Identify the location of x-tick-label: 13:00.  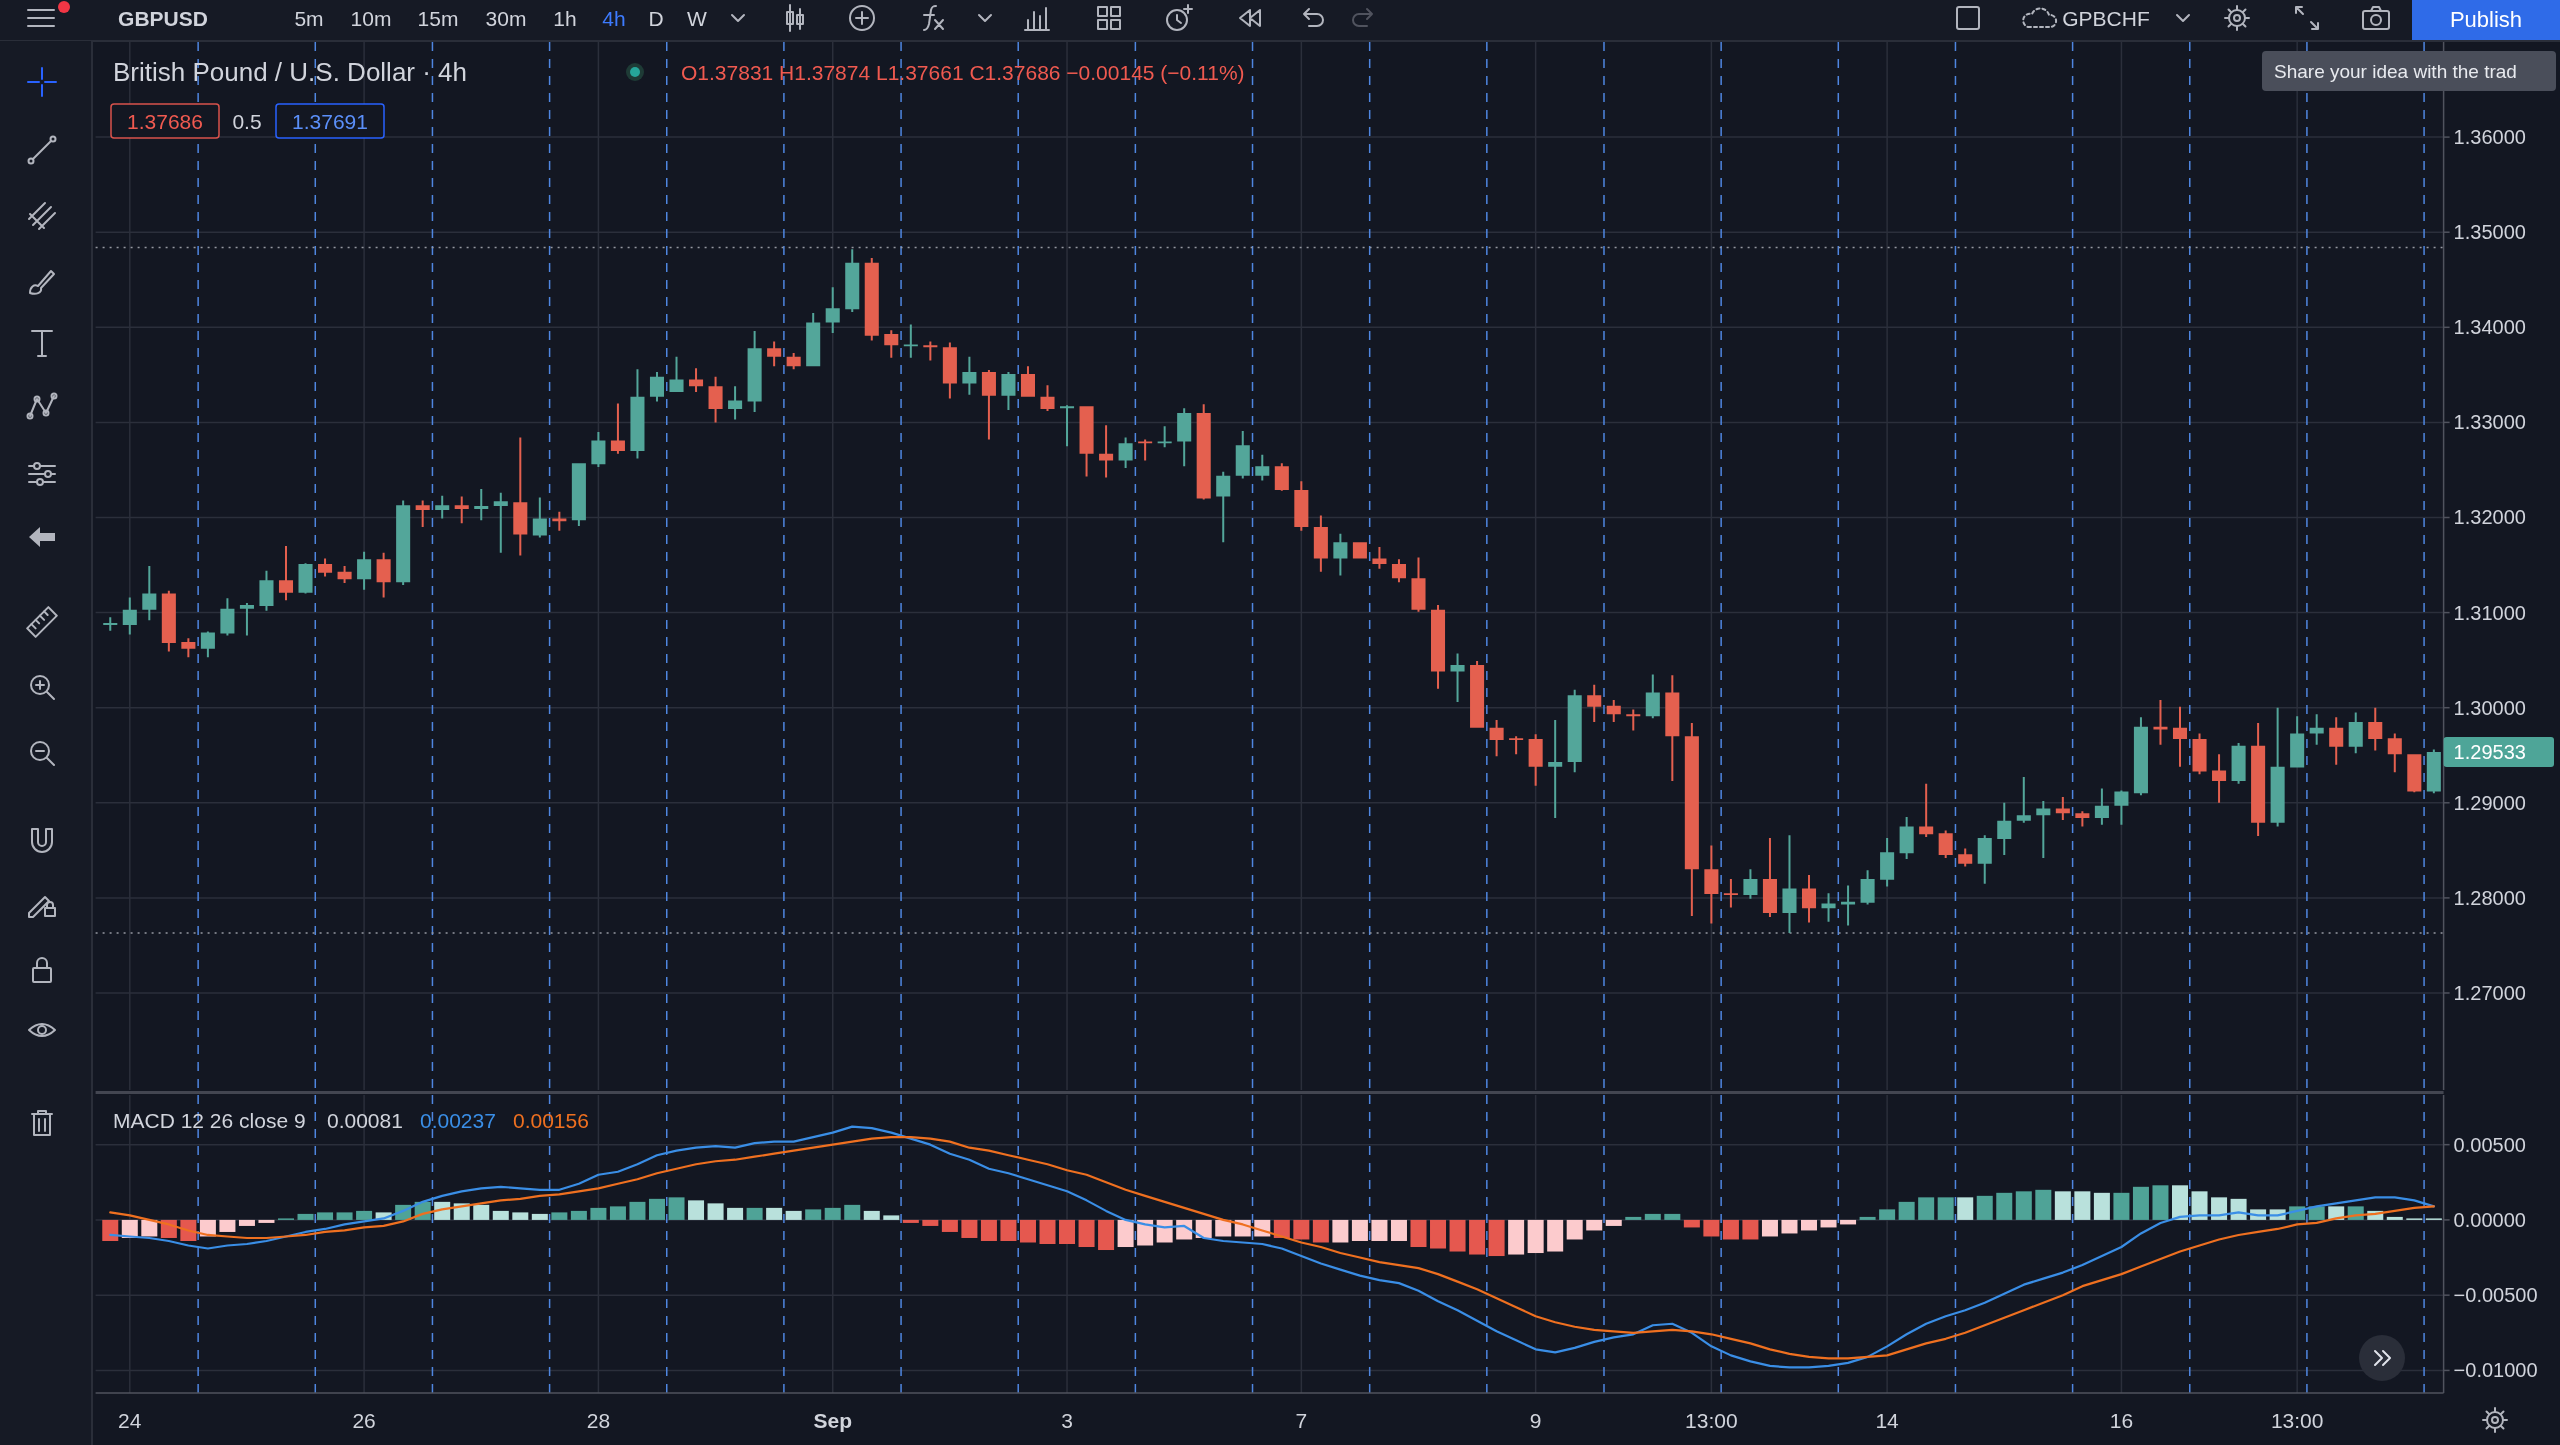
(2297, 1420).